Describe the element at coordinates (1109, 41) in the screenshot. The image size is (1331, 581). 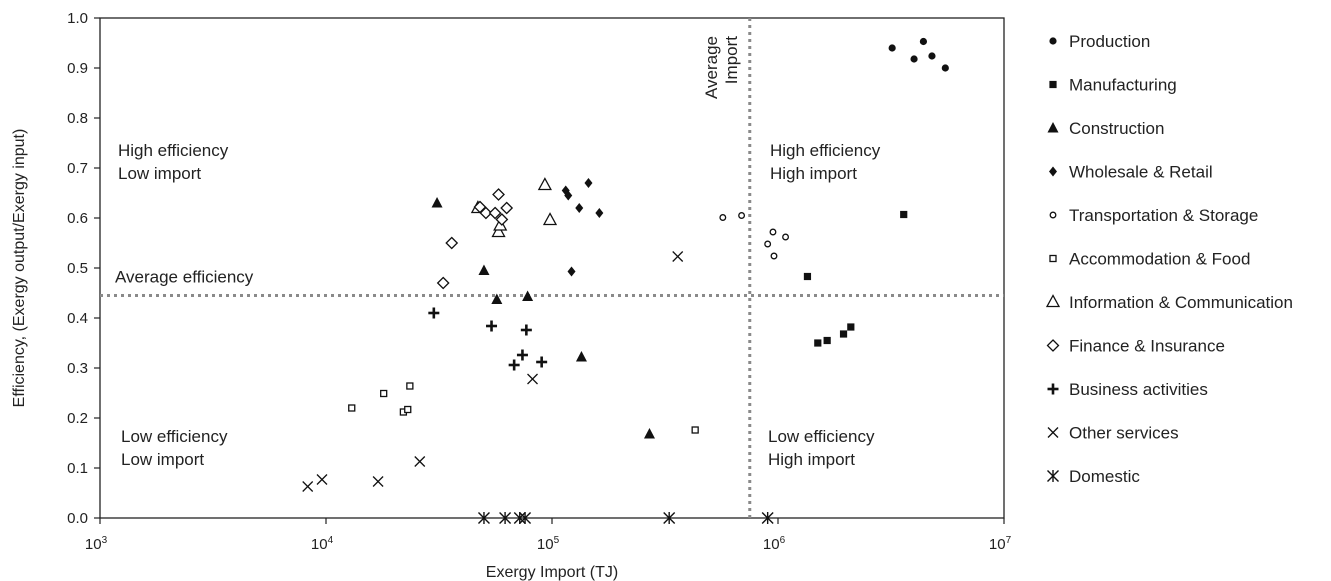
I see `legend-label-production: Production` at that location.